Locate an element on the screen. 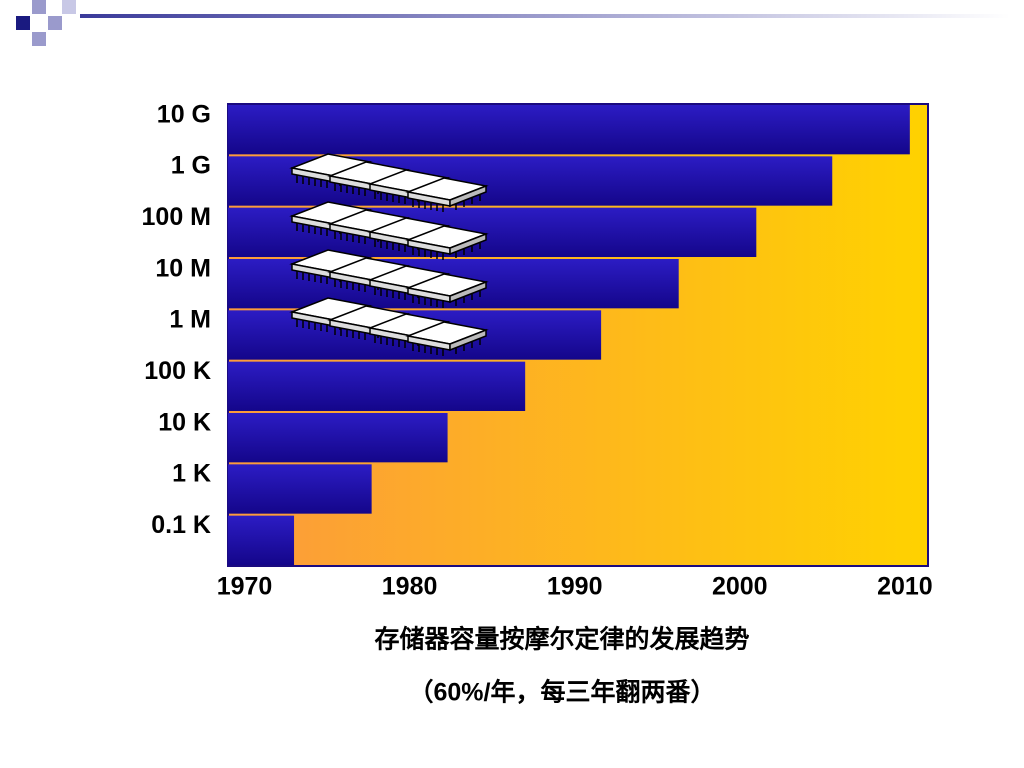 The height and width of the screenshot is (768, 1024). subcaption: （60%/年，每三年翻两番） is located at coordinates (562, 692).